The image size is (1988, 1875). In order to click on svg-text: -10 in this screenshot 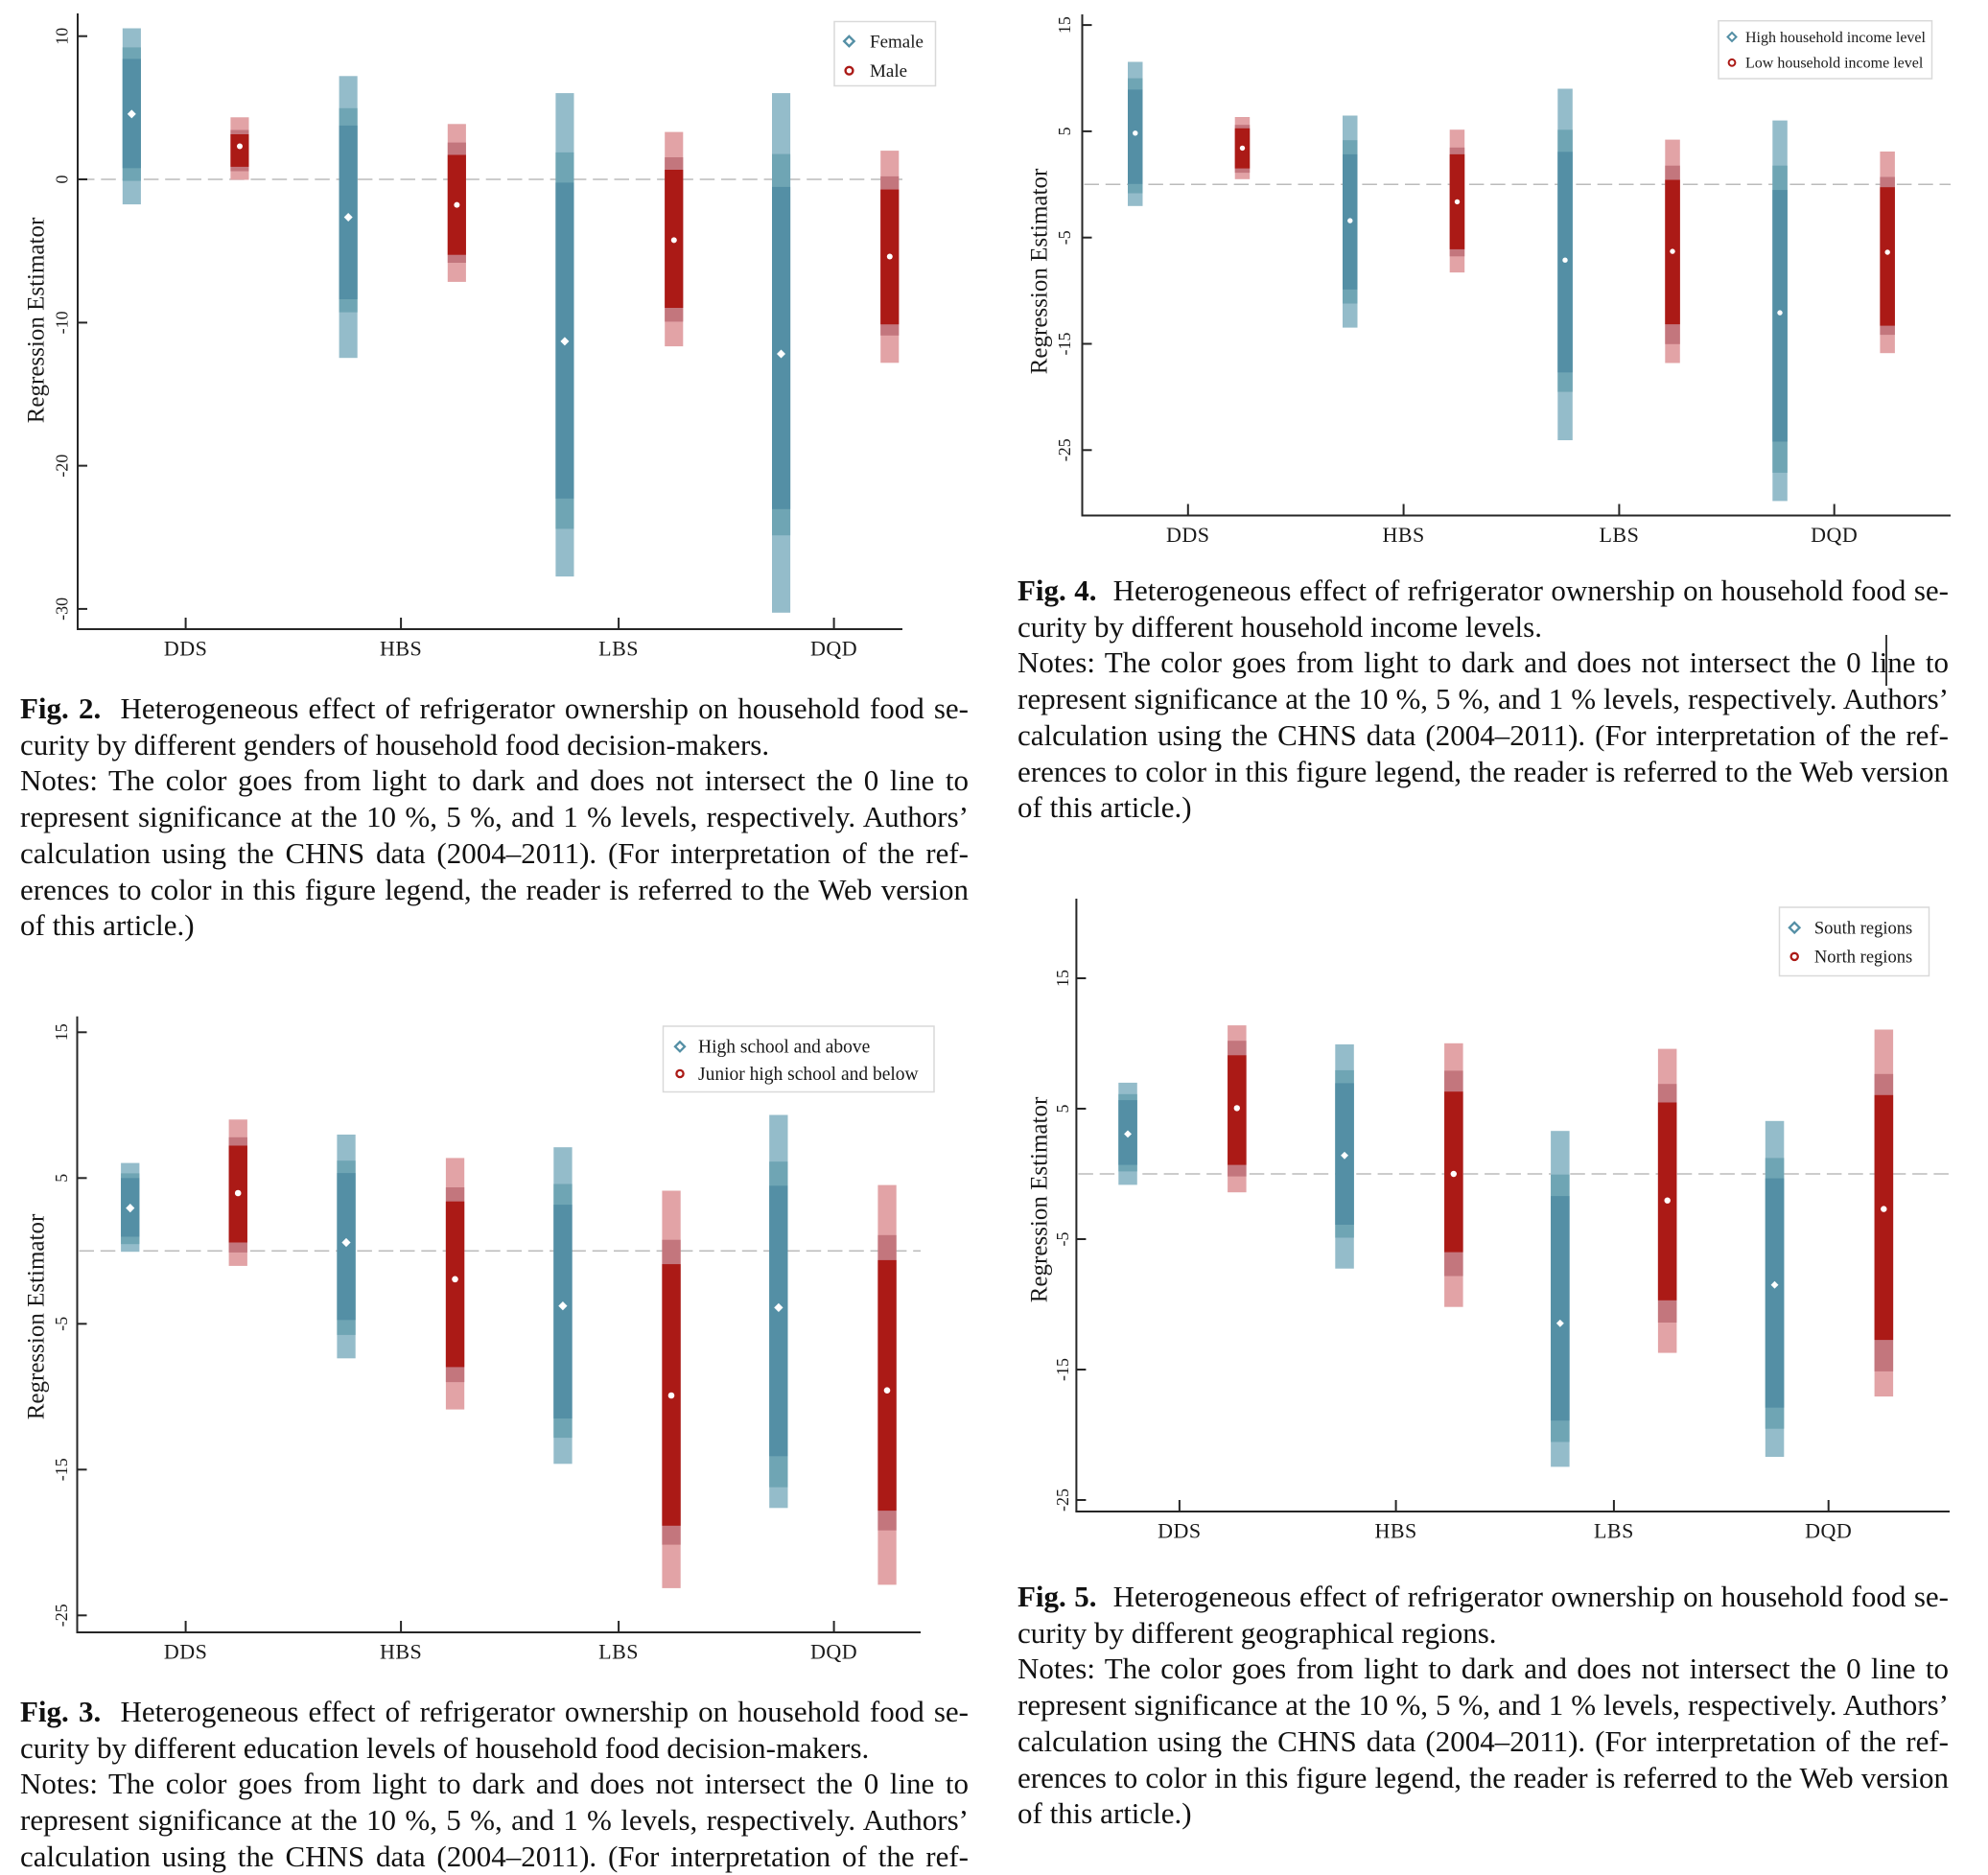, I will do `click(63, 322)`.